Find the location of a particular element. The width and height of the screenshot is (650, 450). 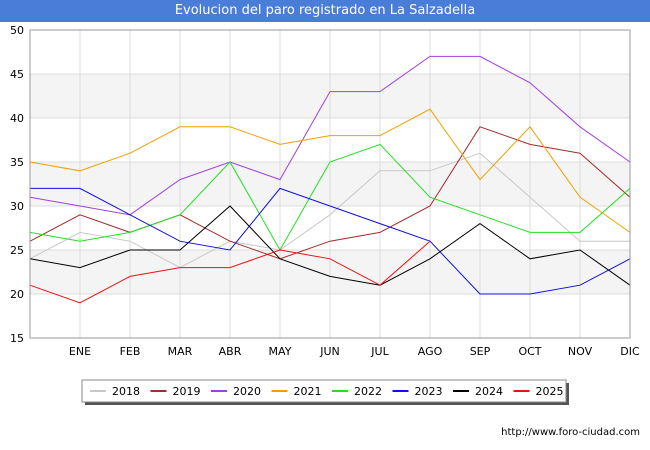

y-tick-label: 50 is located at coordinates (17, 30).